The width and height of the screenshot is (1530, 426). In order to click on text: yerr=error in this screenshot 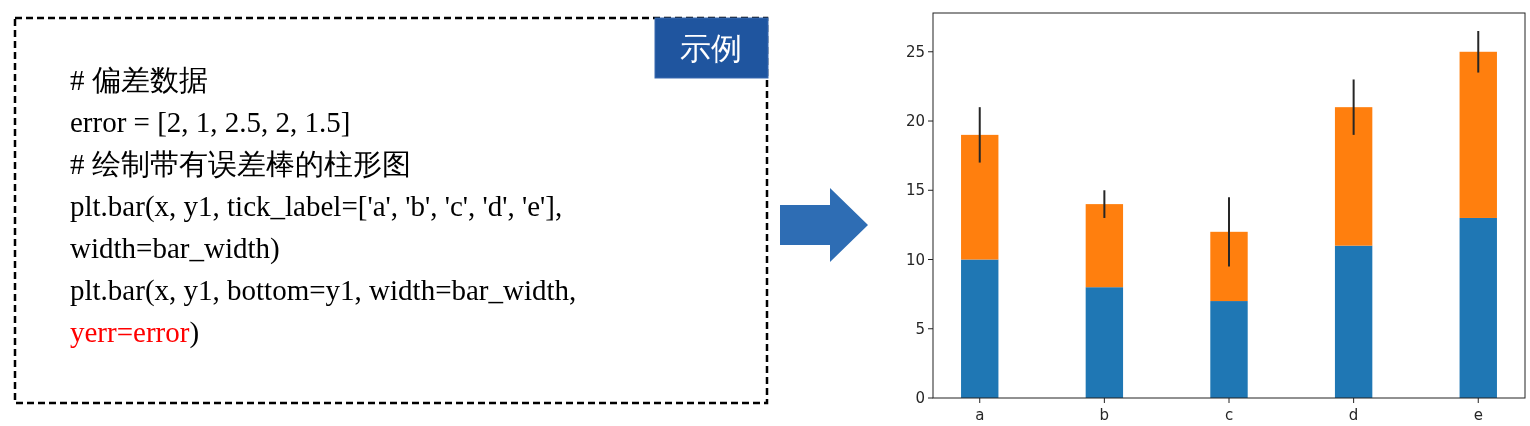, I will do `click(130, 332)`.